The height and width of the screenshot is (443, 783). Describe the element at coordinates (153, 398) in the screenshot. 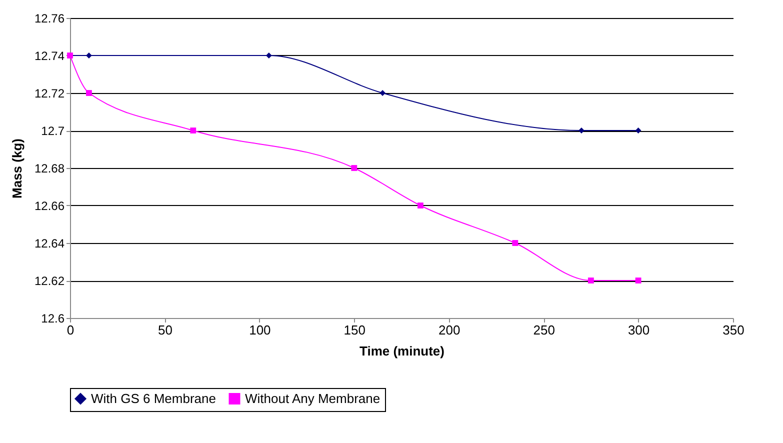

I see `legend-label: With GS 6 Membrane` at that location.